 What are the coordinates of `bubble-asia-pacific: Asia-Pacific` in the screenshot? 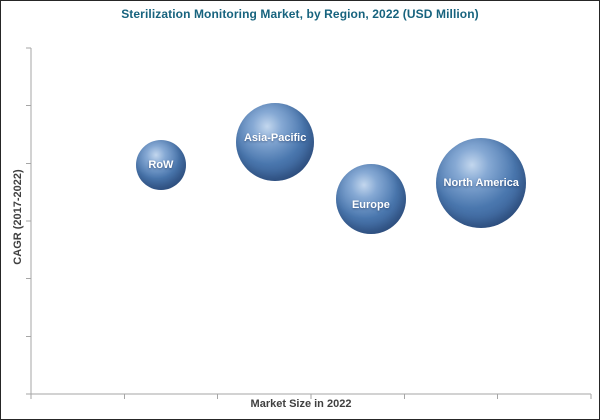 It's located at (275, 142).